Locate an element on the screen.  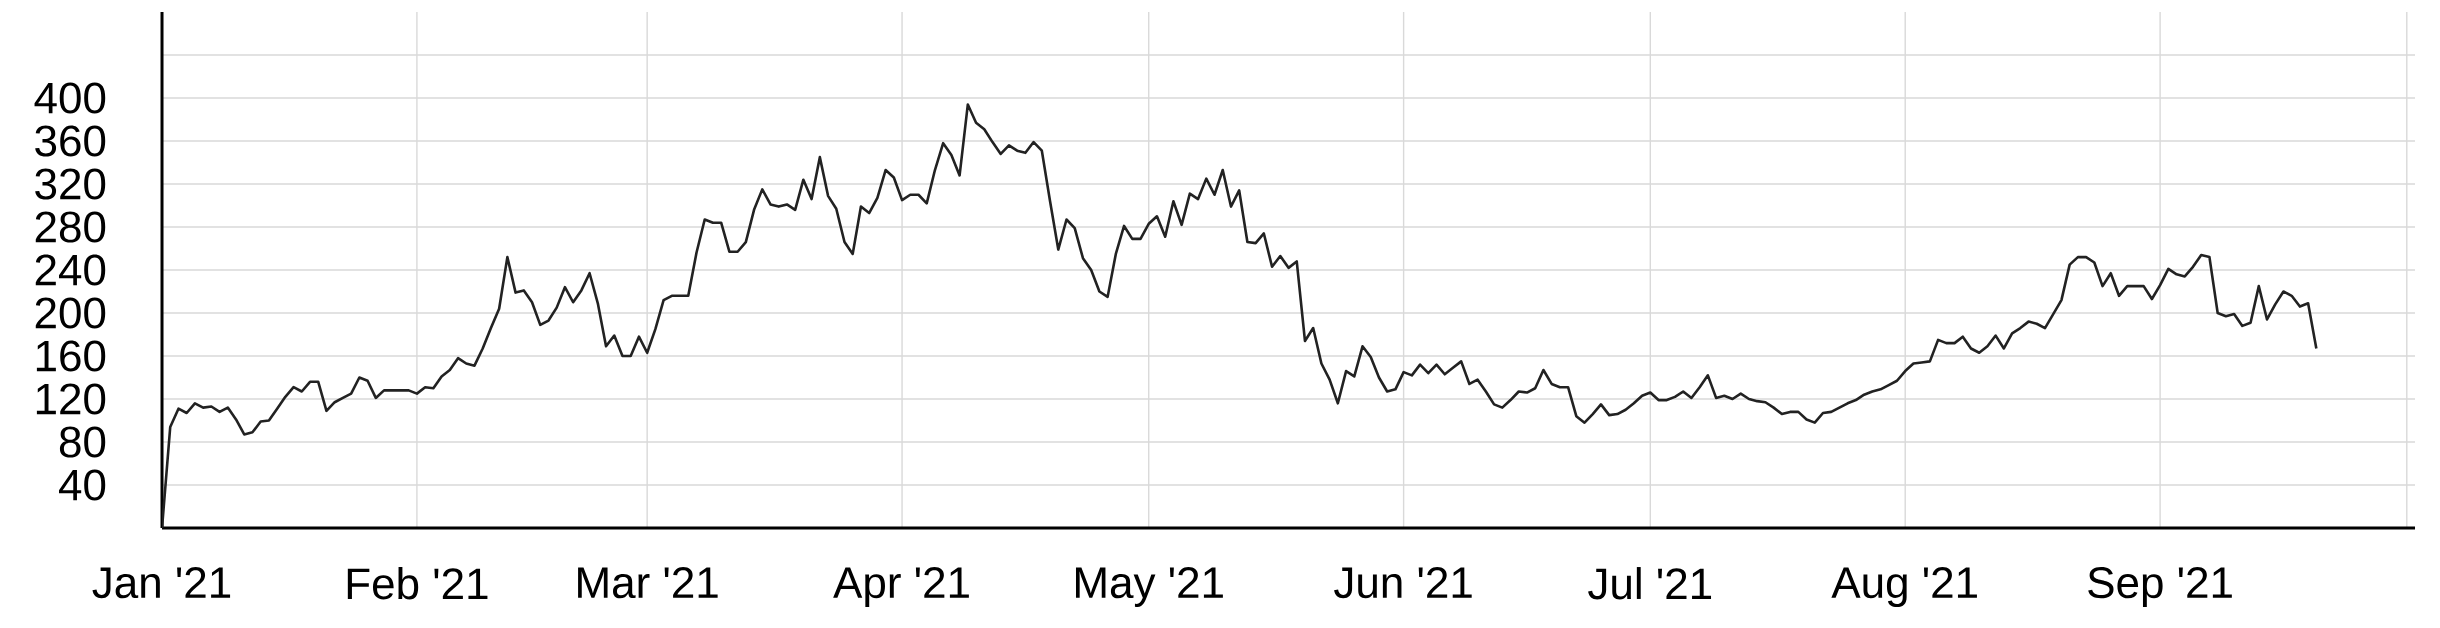
x-tick-label: Mar '21 is located at coordinates (648, 583).